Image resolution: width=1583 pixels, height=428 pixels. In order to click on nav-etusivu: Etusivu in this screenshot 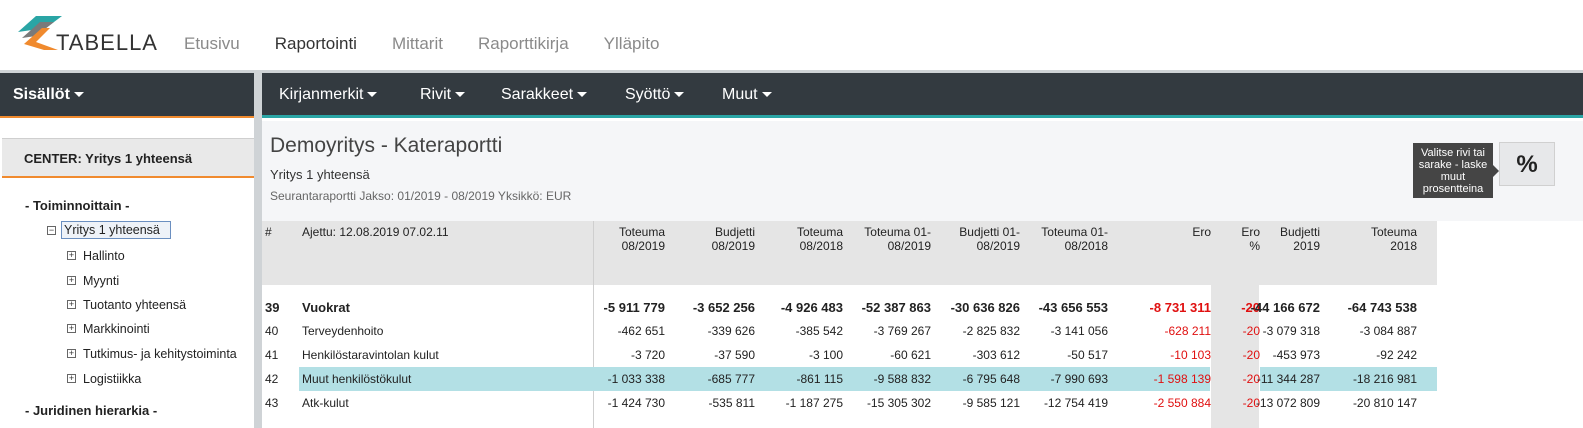, I will do `click(212, 43)`.